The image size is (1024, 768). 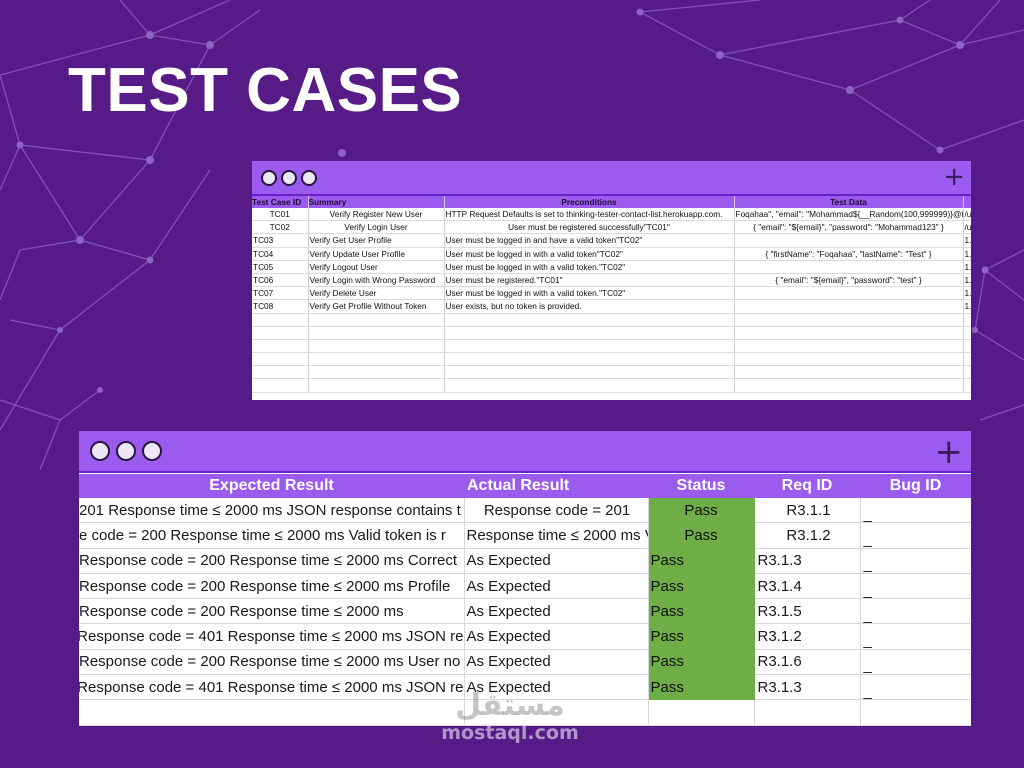 I want to click on cell-summary: Verify Login User, so click(x=376, y=227).